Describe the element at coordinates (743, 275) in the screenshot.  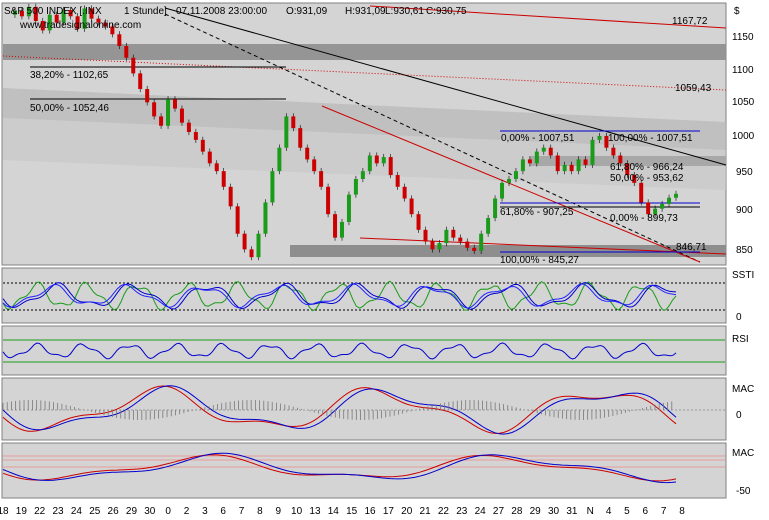
I see `ssti-label: SSTI` at that location.